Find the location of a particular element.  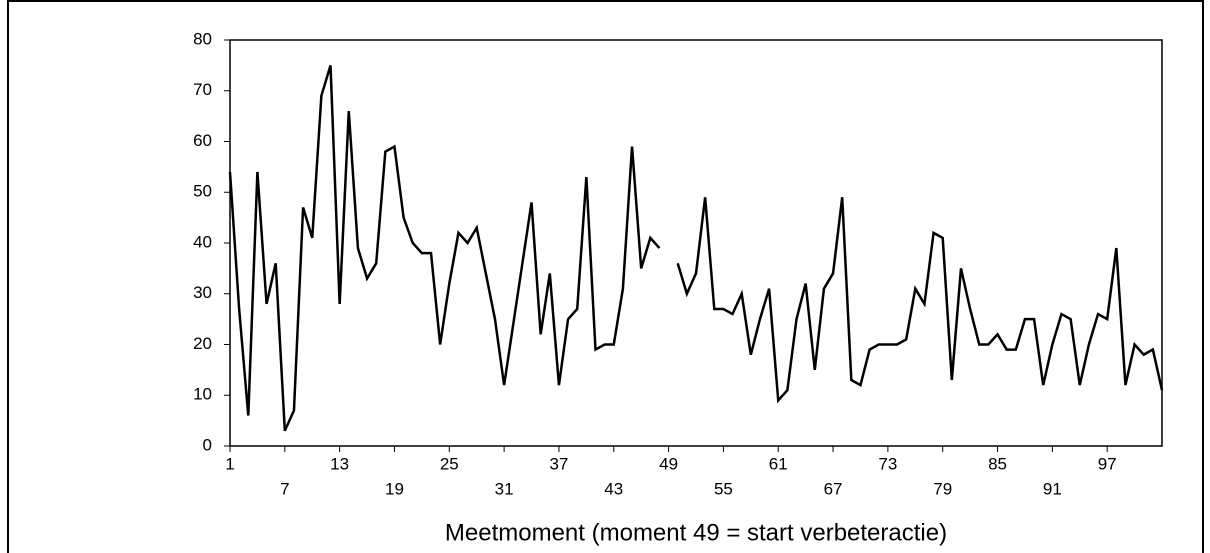

y-tick-label: 40 is located at coordinates (202, 241).